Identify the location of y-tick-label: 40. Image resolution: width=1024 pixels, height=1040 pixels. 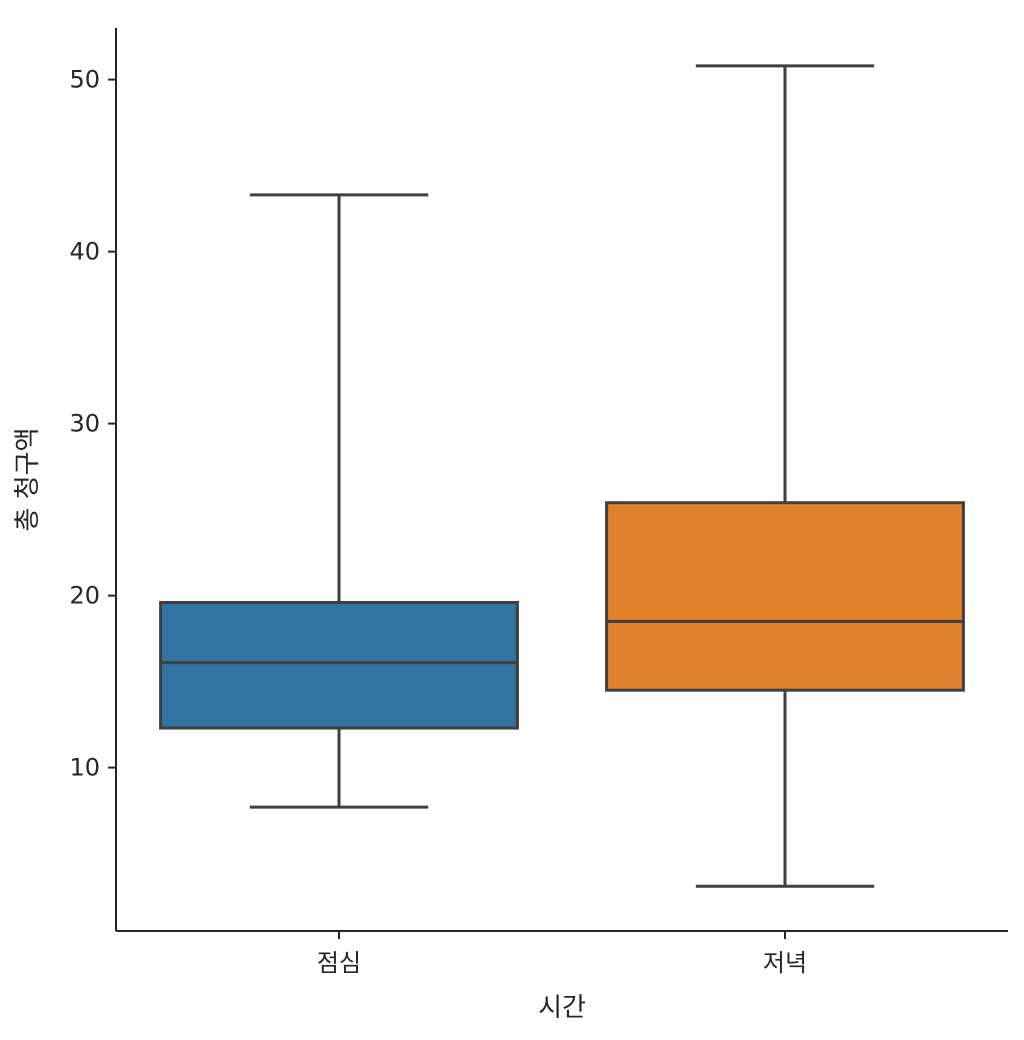
(84, 252).